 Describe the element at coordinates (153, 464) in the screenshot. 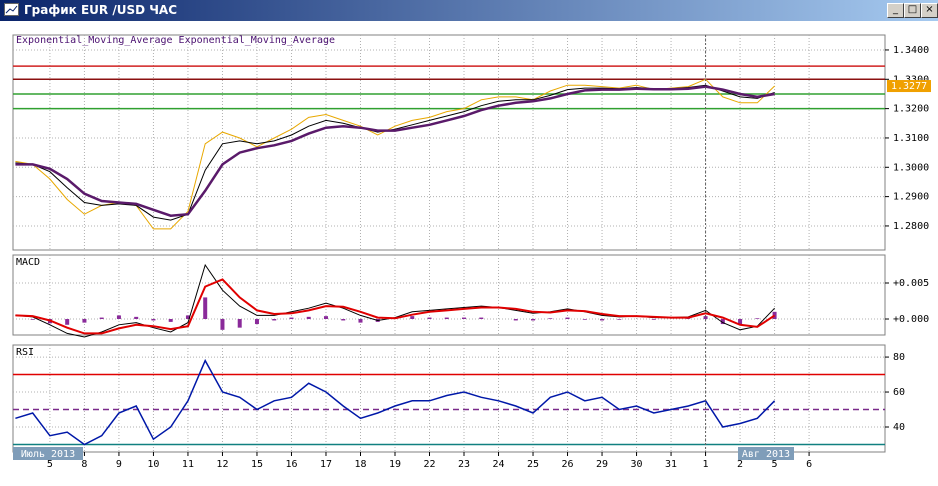

I see `x-tick-label: 10` at that location.